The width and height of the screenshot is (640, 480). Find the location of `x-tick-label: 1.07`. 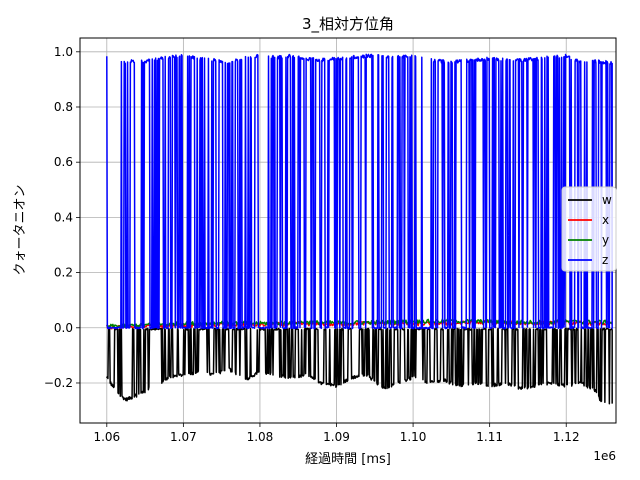

x-tick-label: 1.07 is located at coordinates (183, 437).